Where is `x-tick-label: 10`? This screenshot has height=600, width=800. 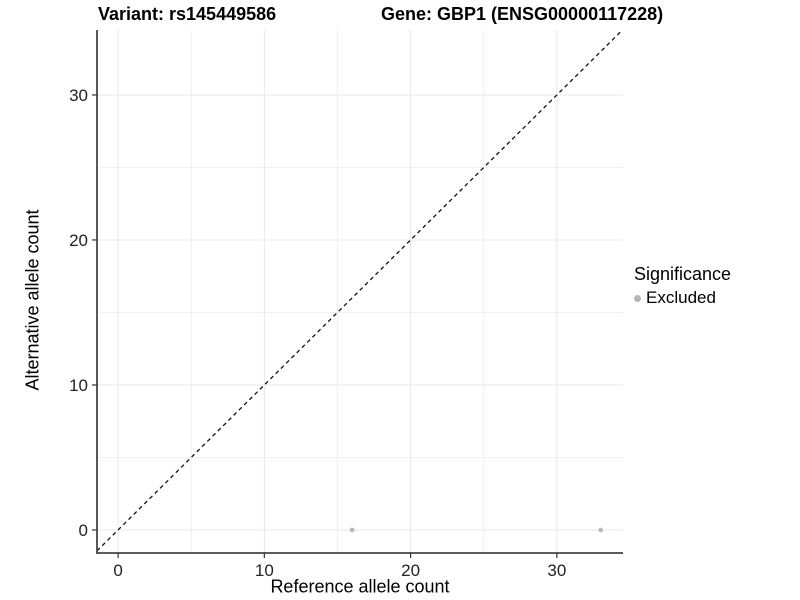
x-tick-label: 10 is located at coordinates (264, 570).